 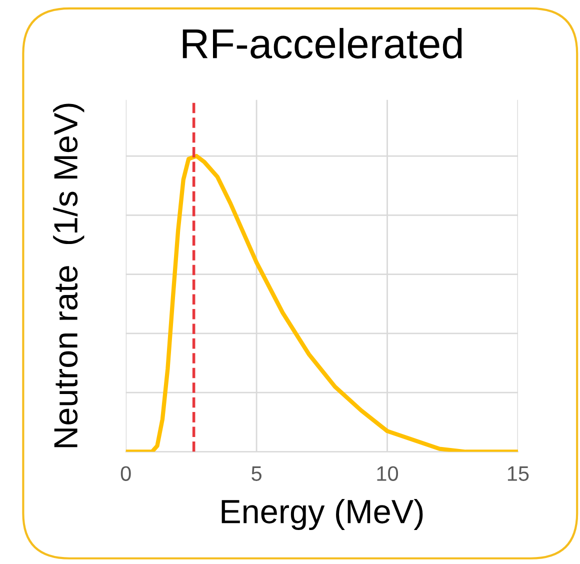 What do you see at coordinates (518, 473) in the screenshot?
I see `x-tick-label: 15` at bounding box center [518, 473].